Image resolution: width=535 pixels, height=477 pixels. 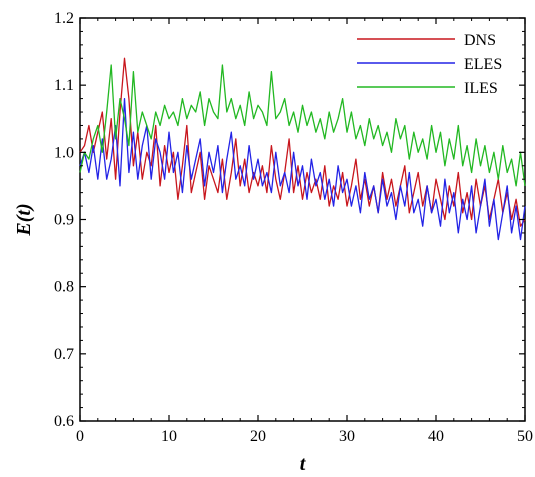 What do you see at coordinates (64, 421) in the screenshot?
I see `y-tick-label: 0.6` at bounding box center [64, 421].